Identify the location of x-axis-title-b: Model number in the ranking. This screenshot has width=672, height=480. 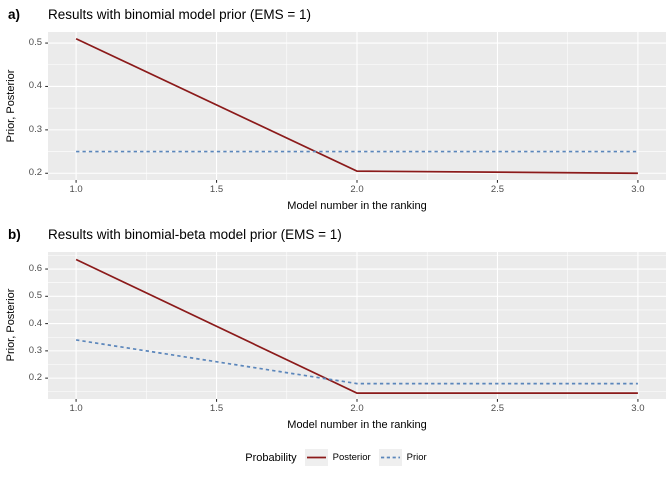
(357, 425).